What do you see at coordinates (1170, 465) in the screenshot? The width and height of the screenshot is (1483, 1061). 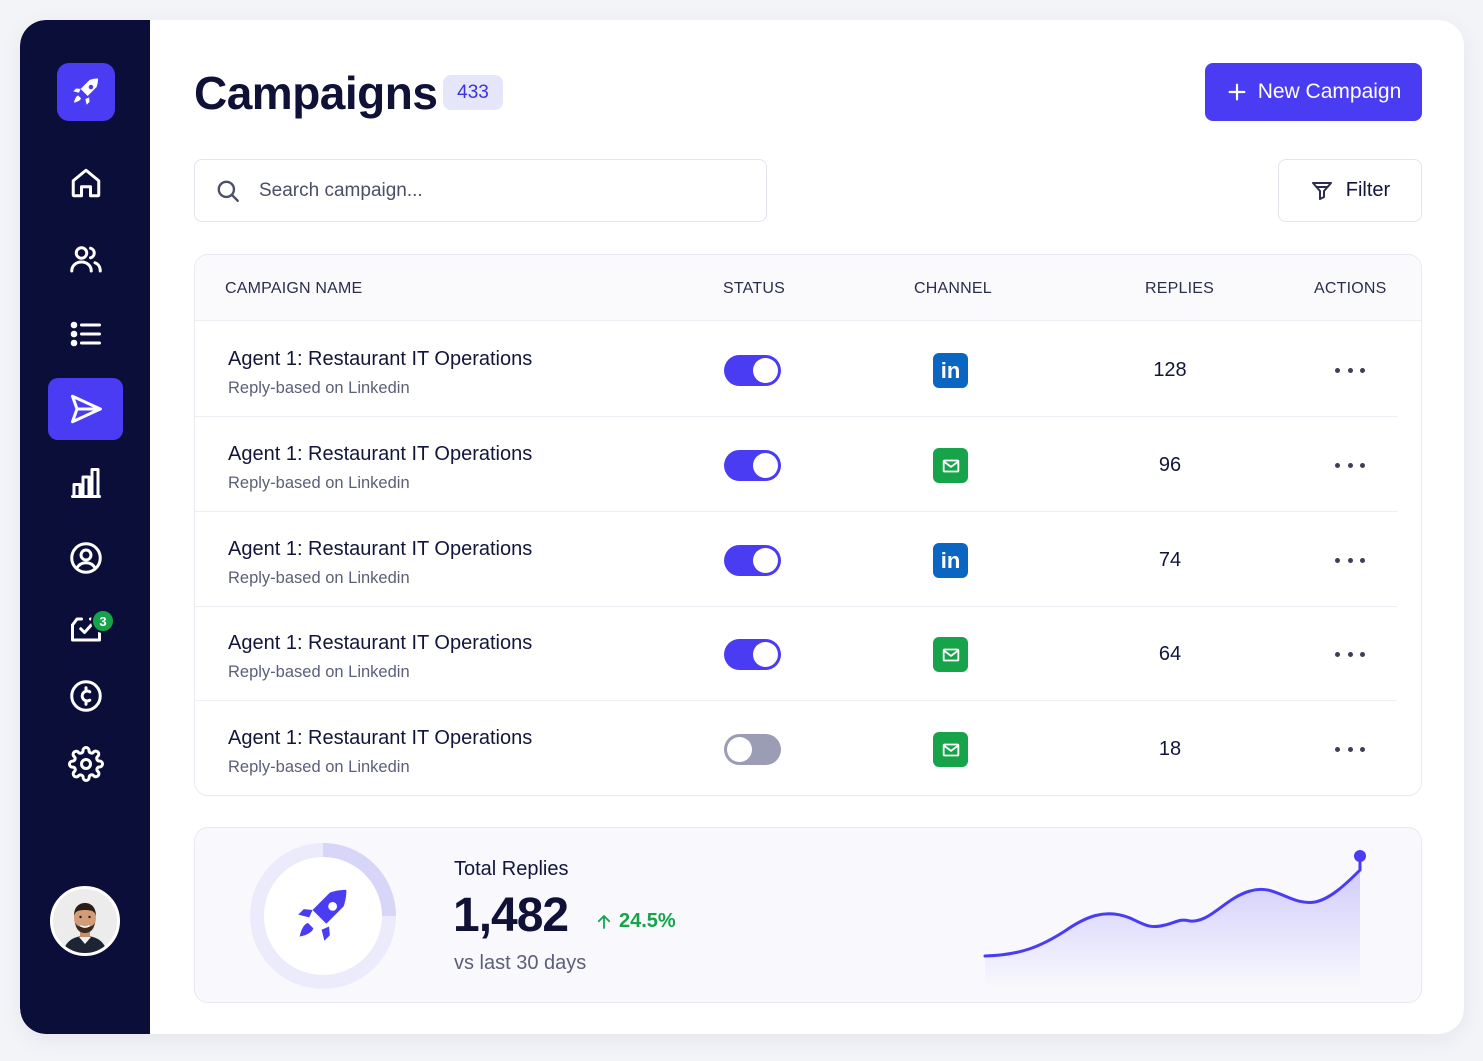 I see `replies-count: 96` at bounding box center [1170, 465].